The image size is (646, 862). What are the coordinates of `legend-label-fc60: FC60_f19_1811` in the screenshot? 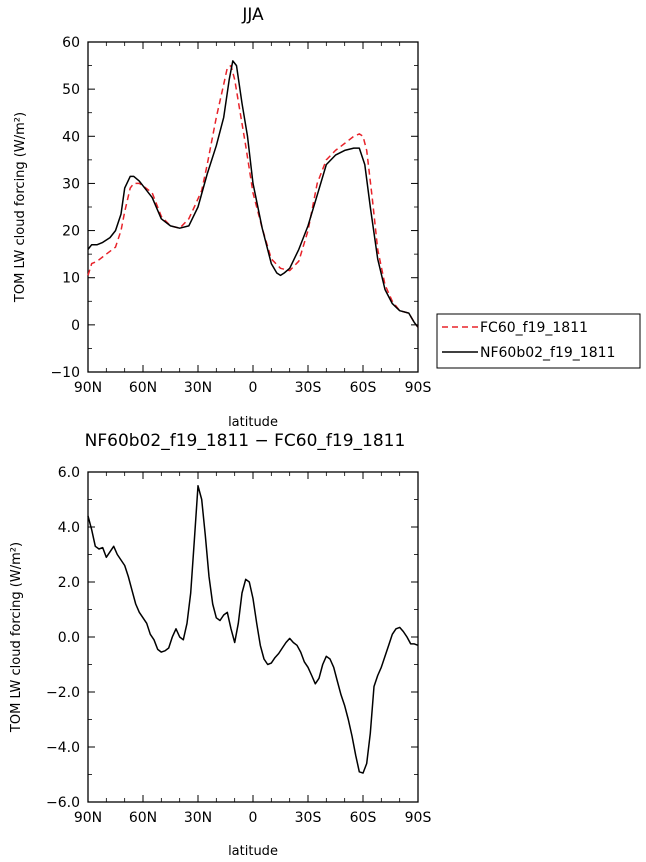 It's located at (534, 328).